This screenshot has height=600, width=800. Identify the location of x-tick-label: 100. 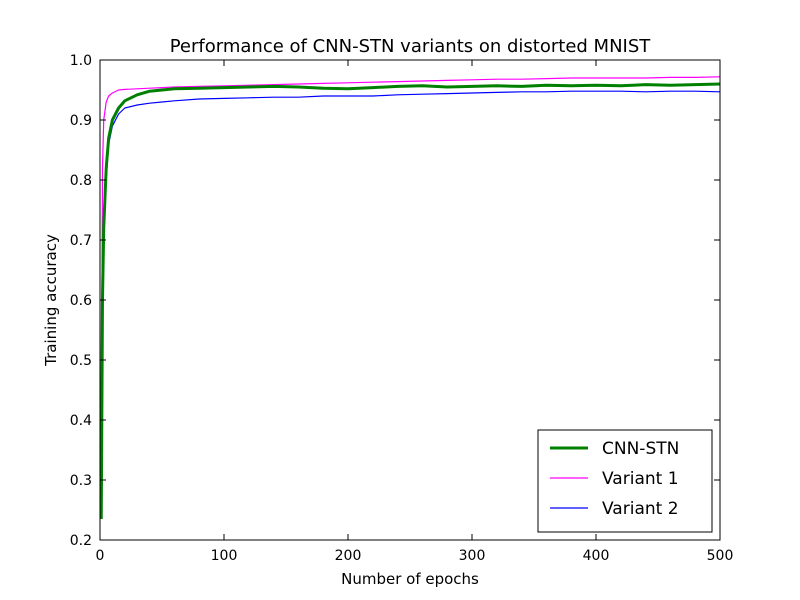
(224, 556).